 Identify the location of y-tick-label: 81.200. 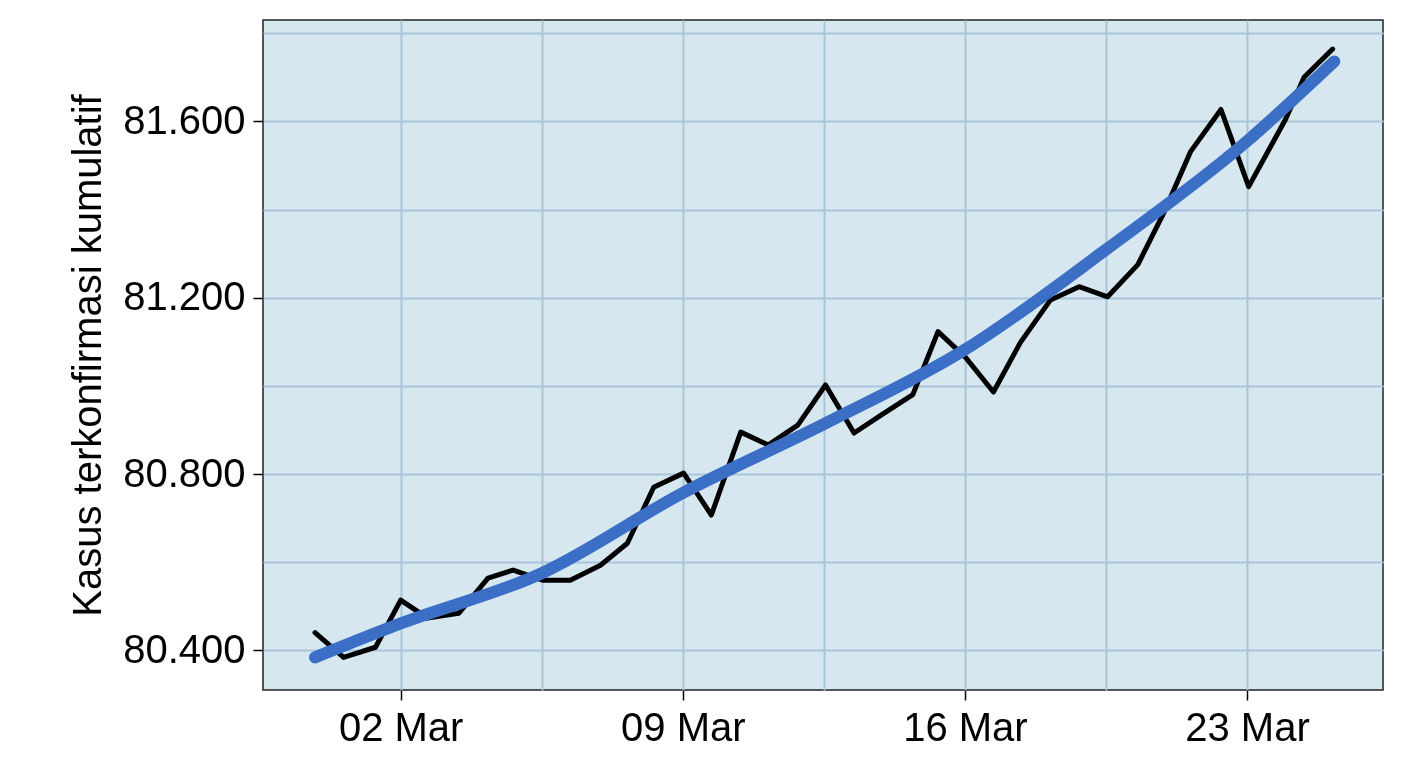
(184, 296).